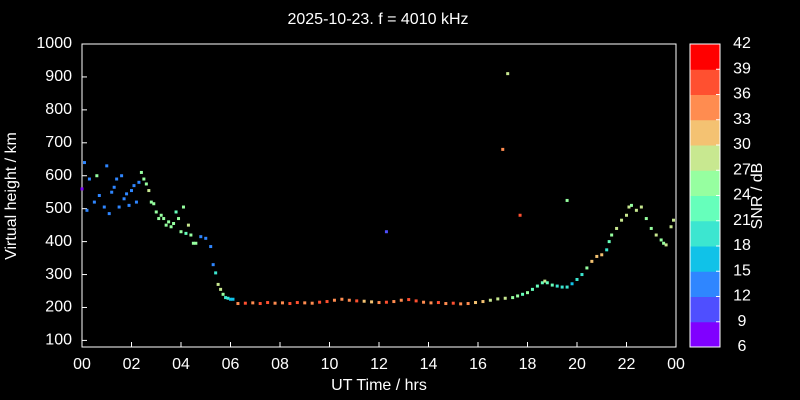  Describe the element at coordinates (742, 195) in the screenshot. I see `colorbar-tick-label: 24` at that location.